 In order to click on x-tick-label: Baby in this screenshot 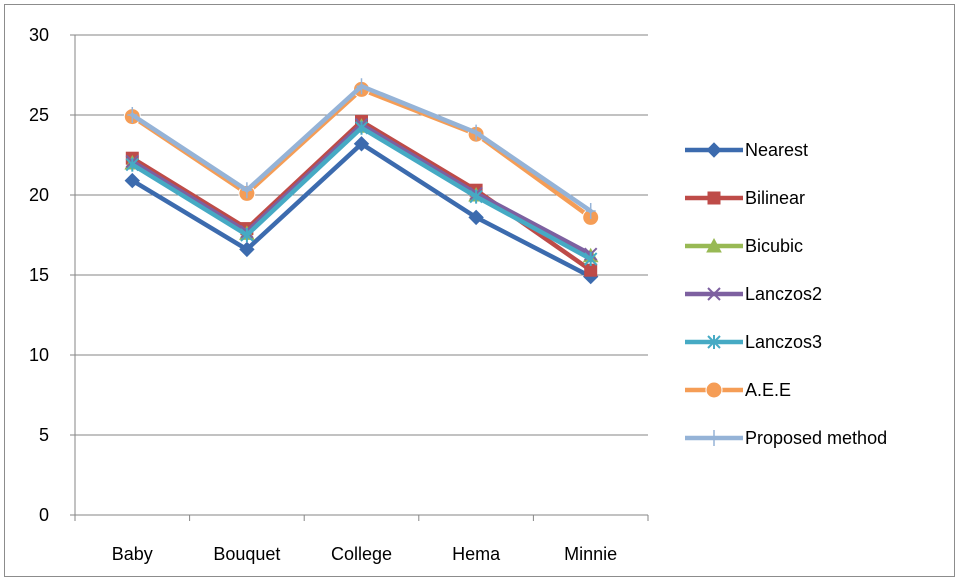, I will do `click(132, 554)`.